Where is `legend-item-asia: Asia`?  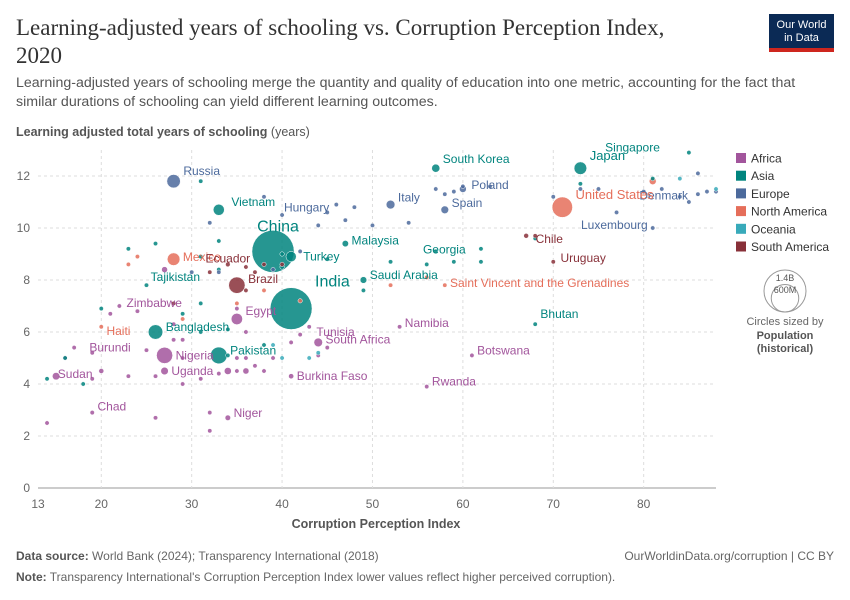 legend-item-asia: Asia is located at coordinates (755, 176).